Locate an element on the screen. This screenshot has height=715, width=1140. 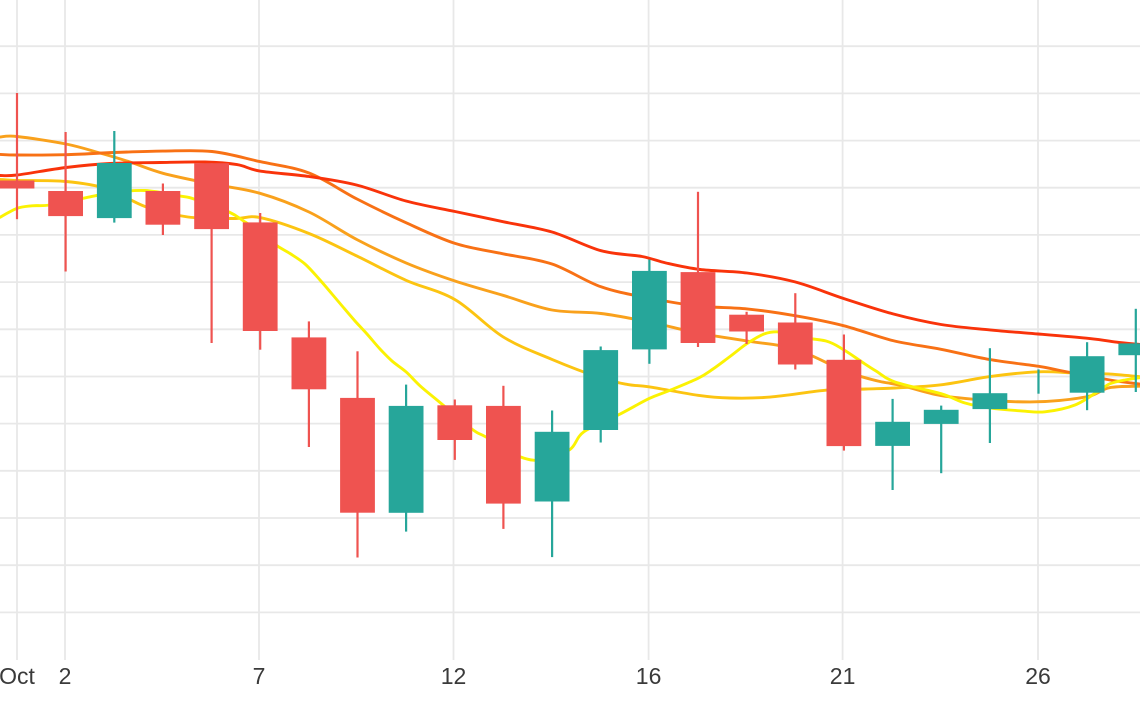
svg-text: 16 is located at coordinates (649, 676).